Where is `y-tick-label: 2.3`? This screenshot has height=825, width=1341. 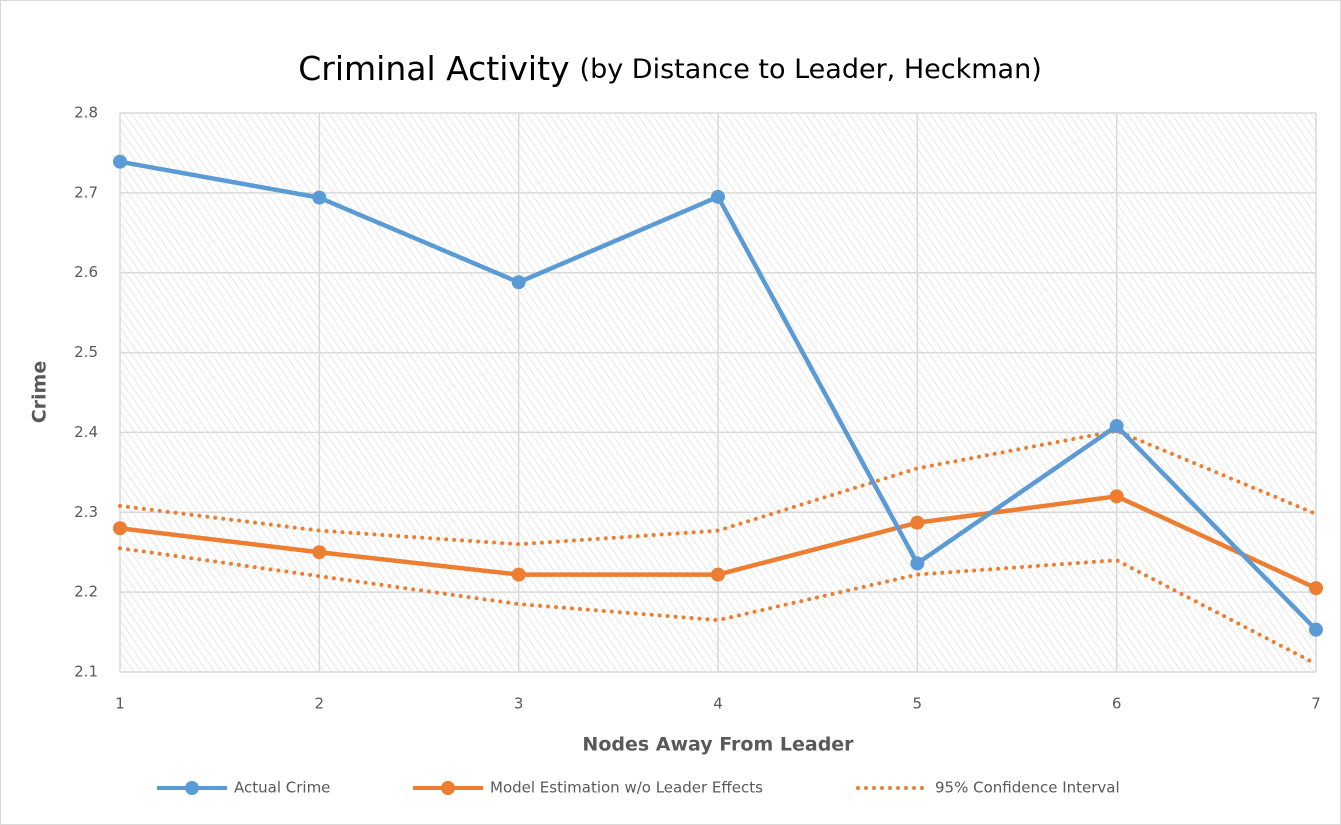
y-tick-label: 2.3 is located at coordinates (86, 512).